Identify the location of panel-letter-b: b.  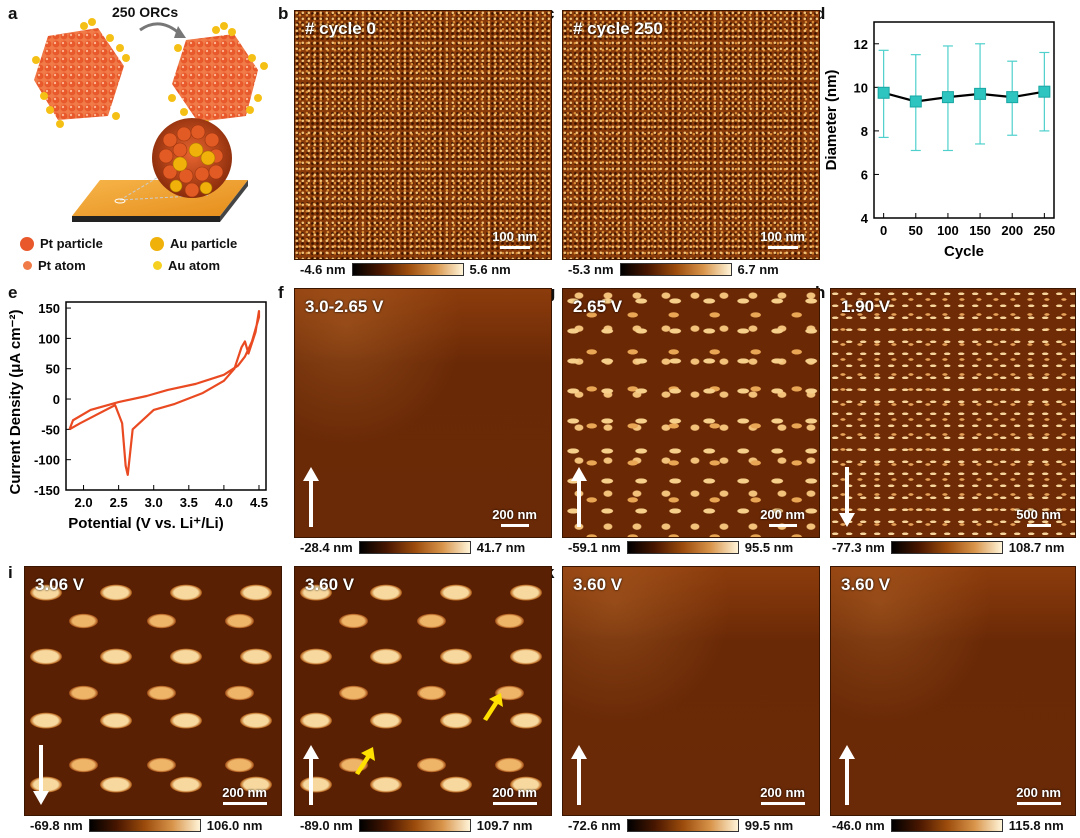
(283, 13).